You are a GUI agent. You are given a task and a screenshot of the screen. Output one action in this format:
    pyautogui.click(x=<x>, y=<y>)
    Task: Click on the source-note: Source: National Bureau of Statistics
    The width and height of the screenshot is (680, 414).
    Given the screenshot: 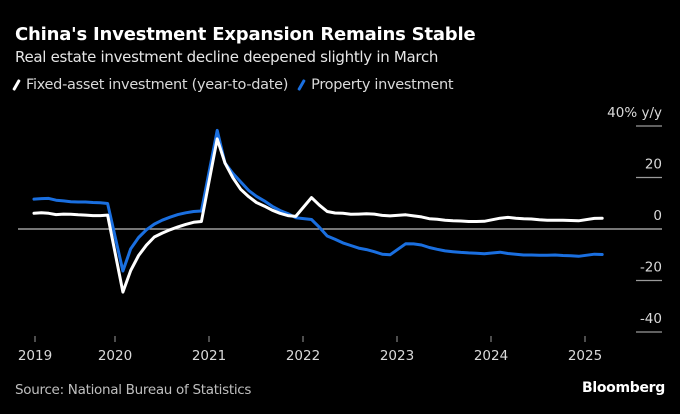 What is the action you would take?
    pyautogui.click(x=133, y=390)
    